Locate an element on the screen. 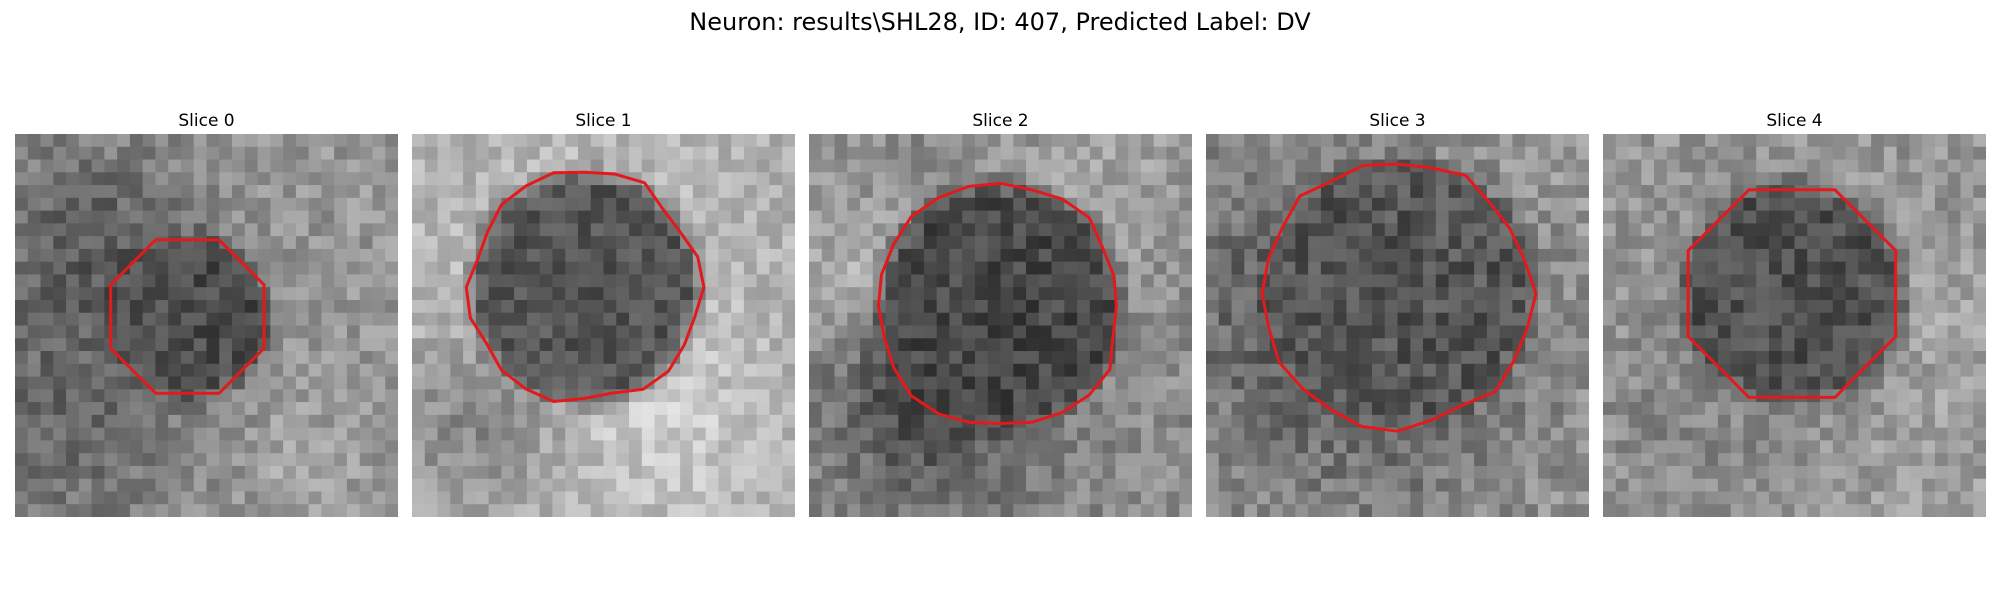 This screenshot has width=2000, height=600. slice-title: Slice 2 is located at coordinates (1000, 121).